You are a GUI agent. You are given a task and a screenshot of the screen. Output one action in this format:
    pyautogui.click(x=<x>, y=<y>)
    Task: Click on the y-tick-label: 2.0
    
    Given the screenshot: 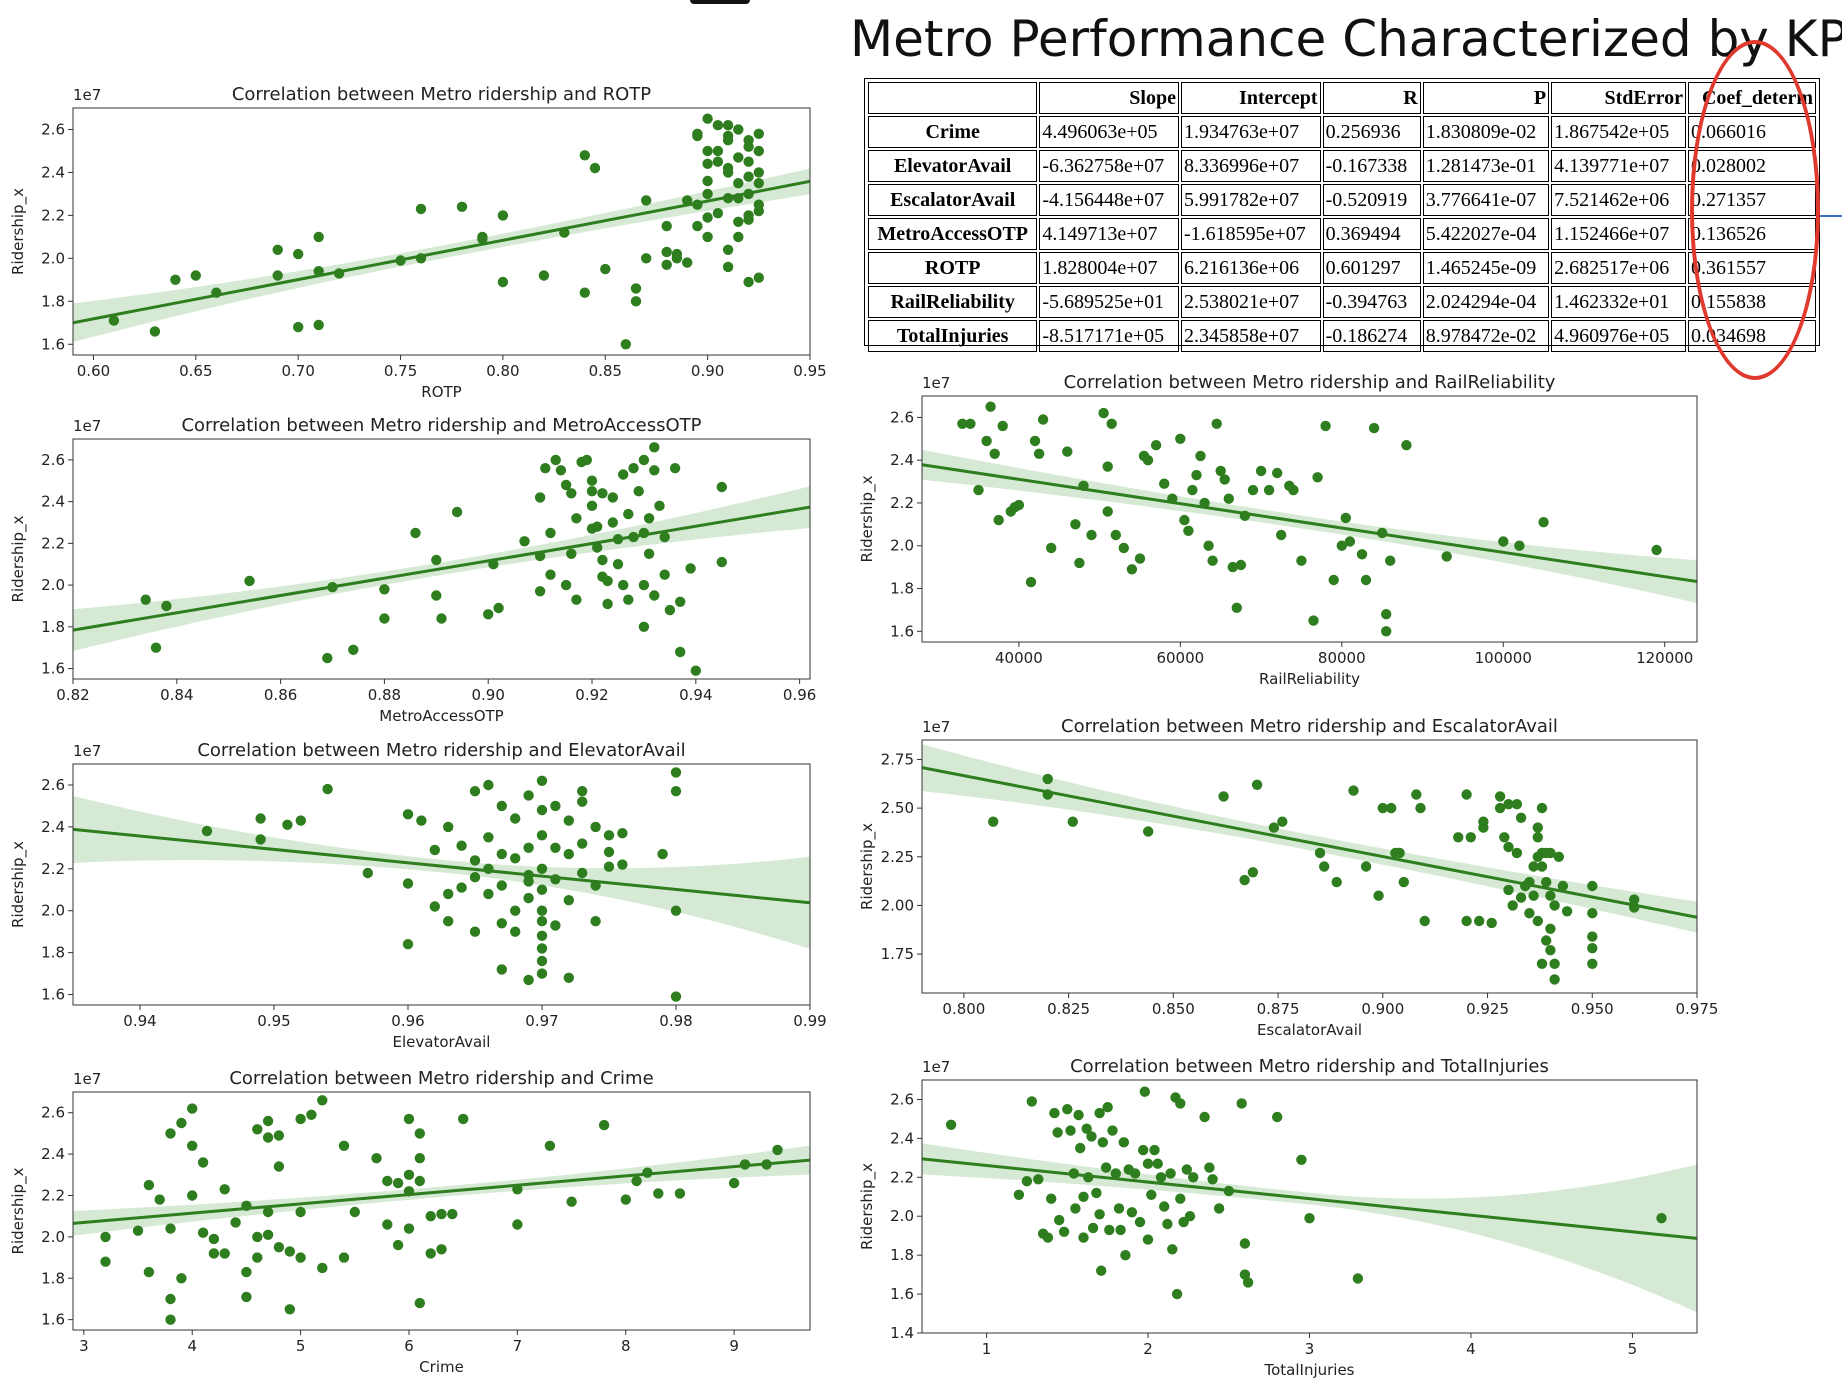 What is the action you would take?
    pyautogui.click(x=902, y=1216)
    